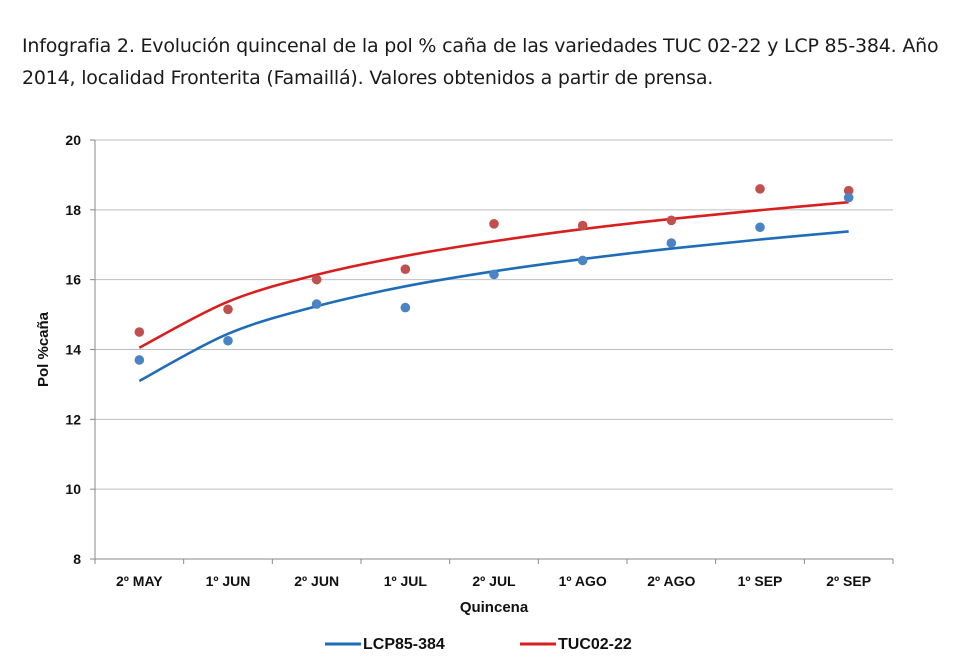 This screenshot has height=669, width=970. What do you see at coordinates (316, 581) in the screenshot?
I see `x-tick-label: 2º JUN` at bounding box center [316, 581].